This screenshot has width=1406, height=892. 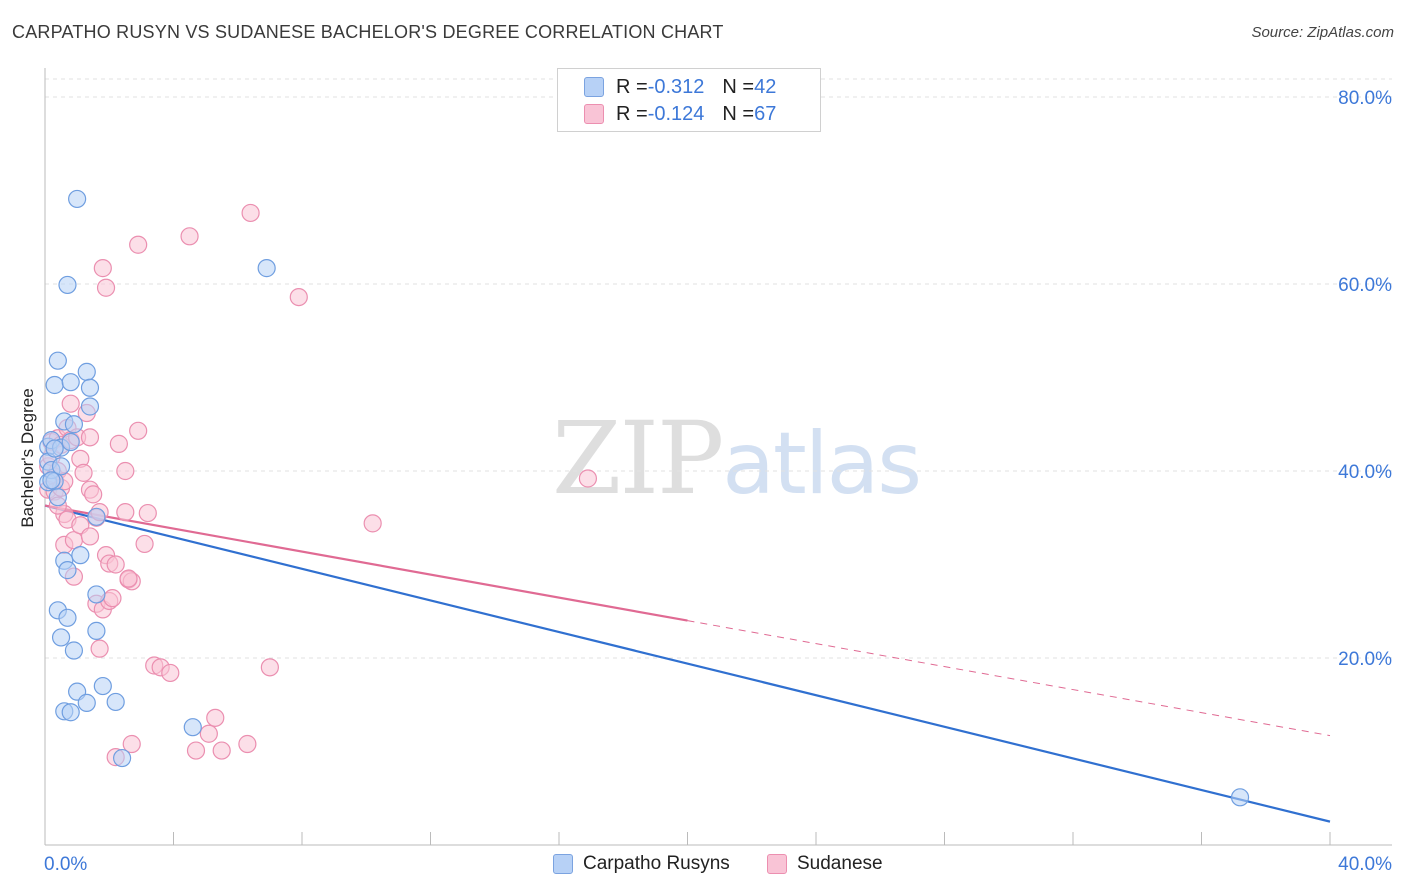 I want to click on x-tick-label: 0.0%, so click(x=65, y=864).